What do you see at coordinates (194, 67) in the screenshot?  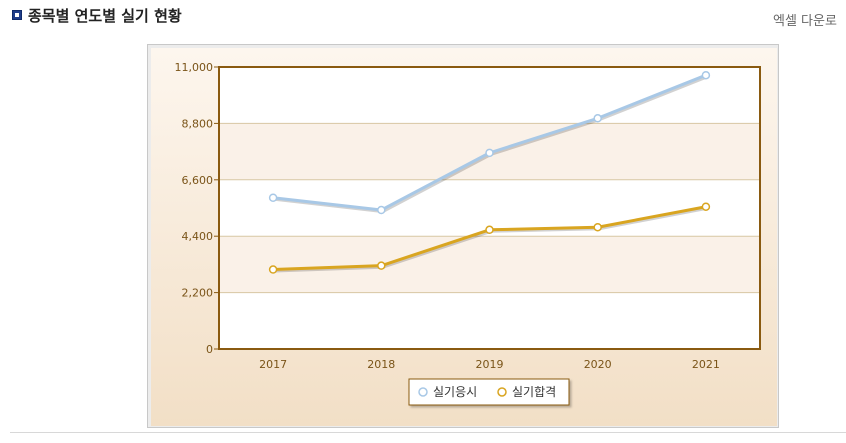 I see `y-tick-label: 11,000` at bounding box center [194, 67].